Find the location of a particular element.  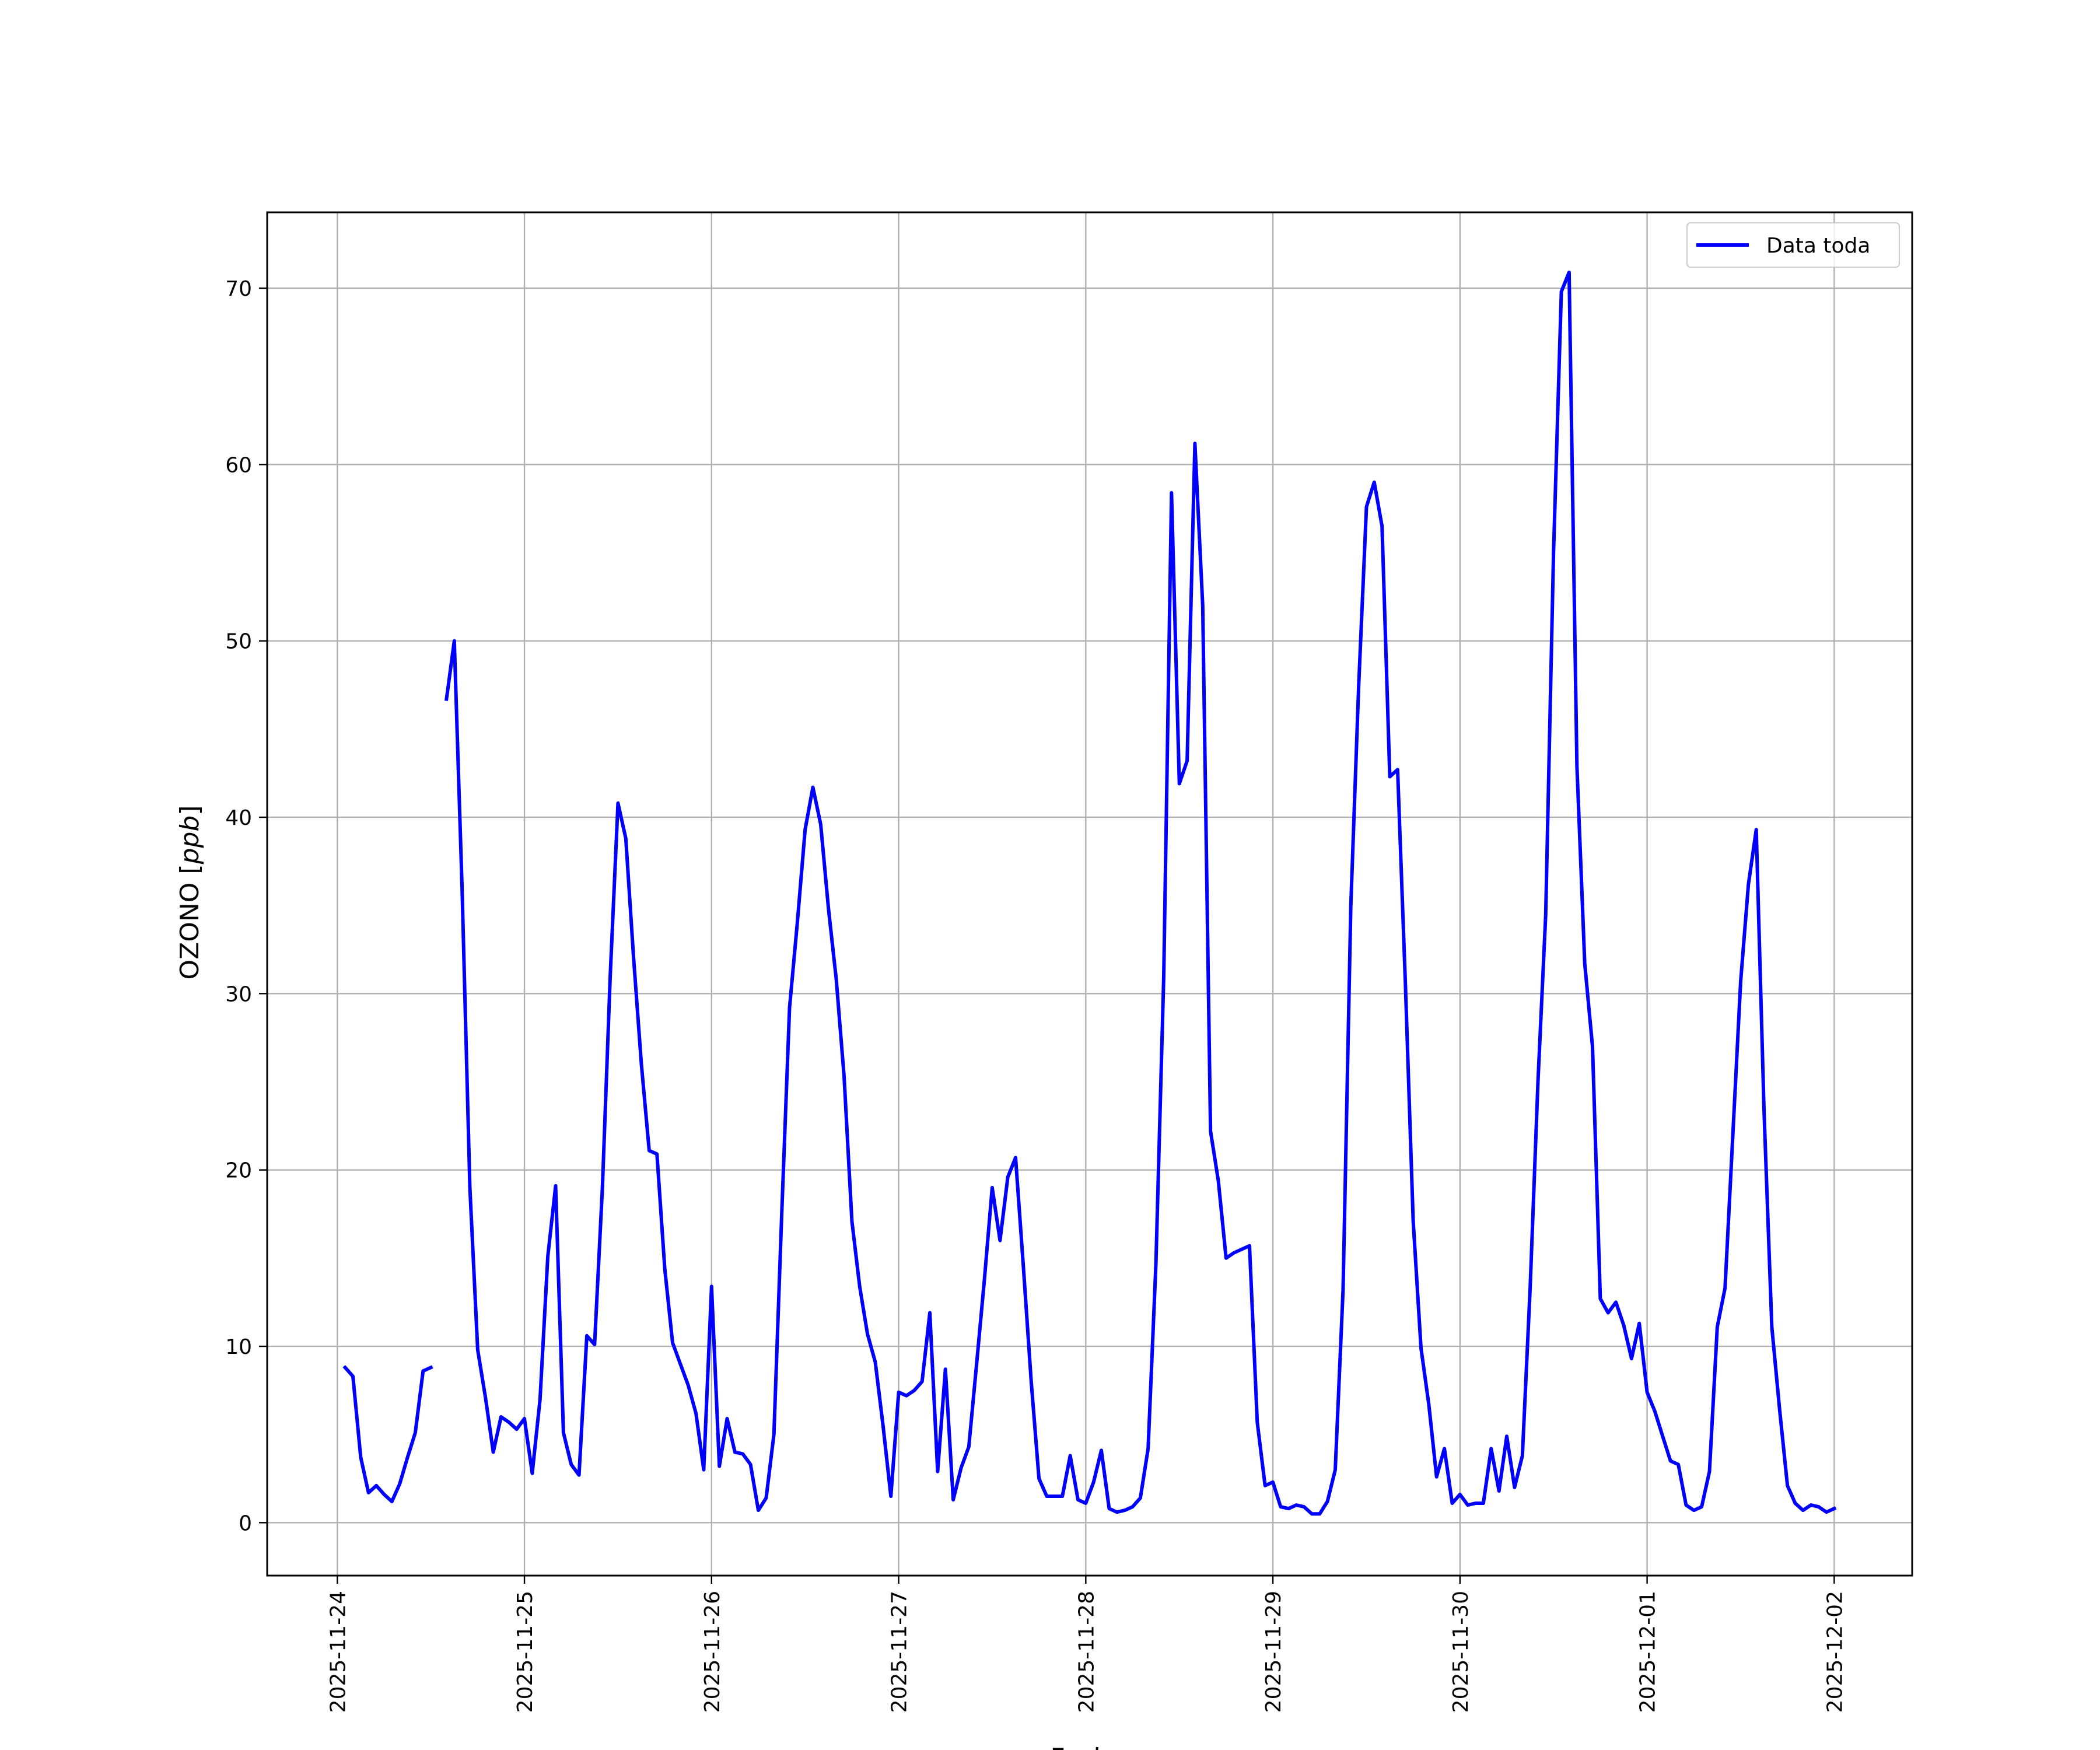

x-axis-label: Fecha is located at coordinates (1087, 1746).